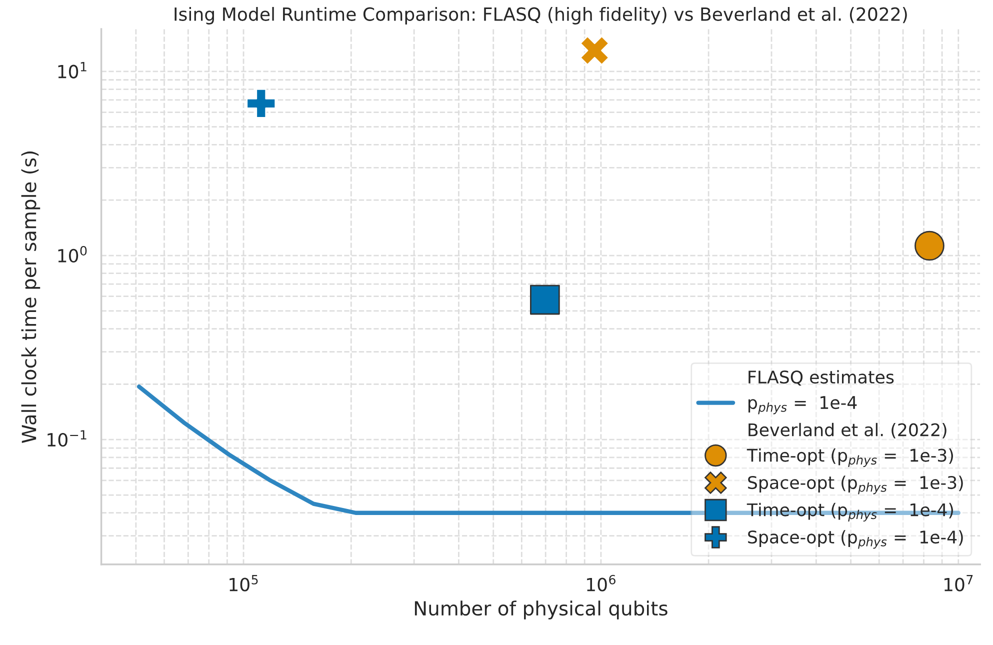  Describe the element at coordinates (855, 485) in the screenshot. I see `legend-label: Space-opt (p$_{phys}$ = 1e-3)` at that location.